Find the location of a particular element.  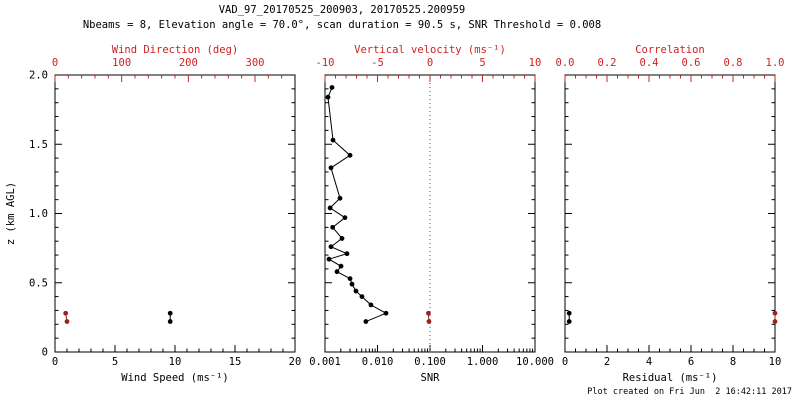

x-top-tick-label: -5 is located at coordinates (377, 63).